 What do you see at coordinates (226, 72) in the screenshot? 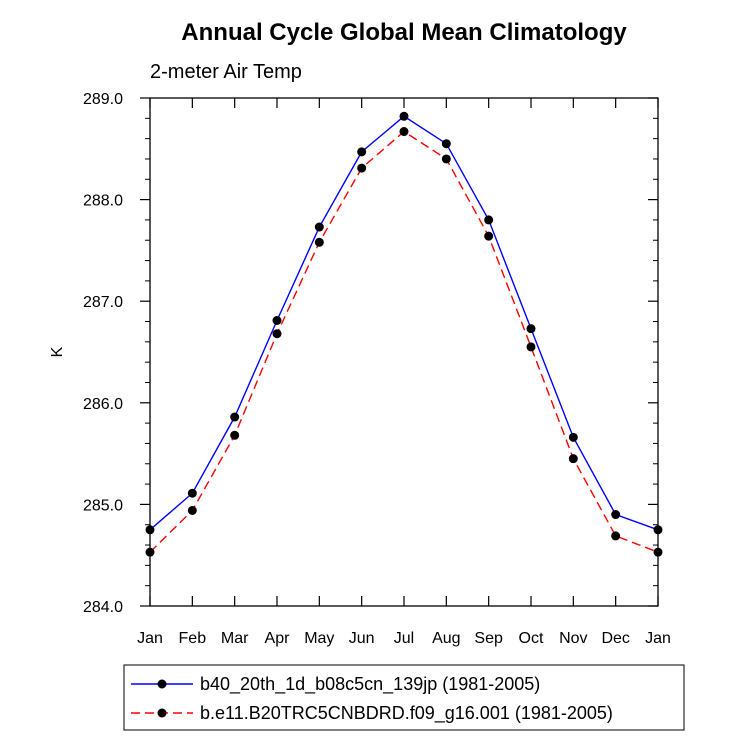
I see `chart-subtitle: 2-meter Air Temp` at bounding box center [226, 72].